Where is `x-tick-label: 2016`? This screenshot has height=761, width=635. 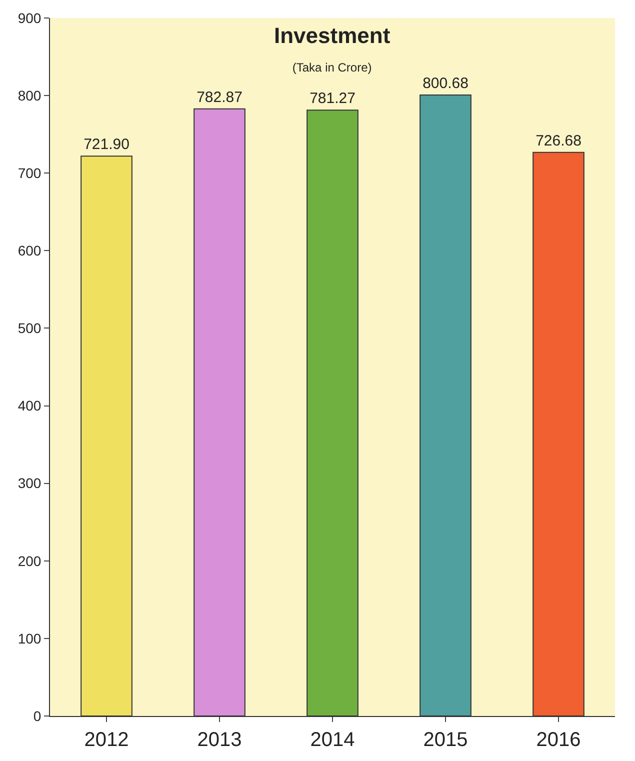
x-tick-label: 2016 is located at coordinates (558, 740).